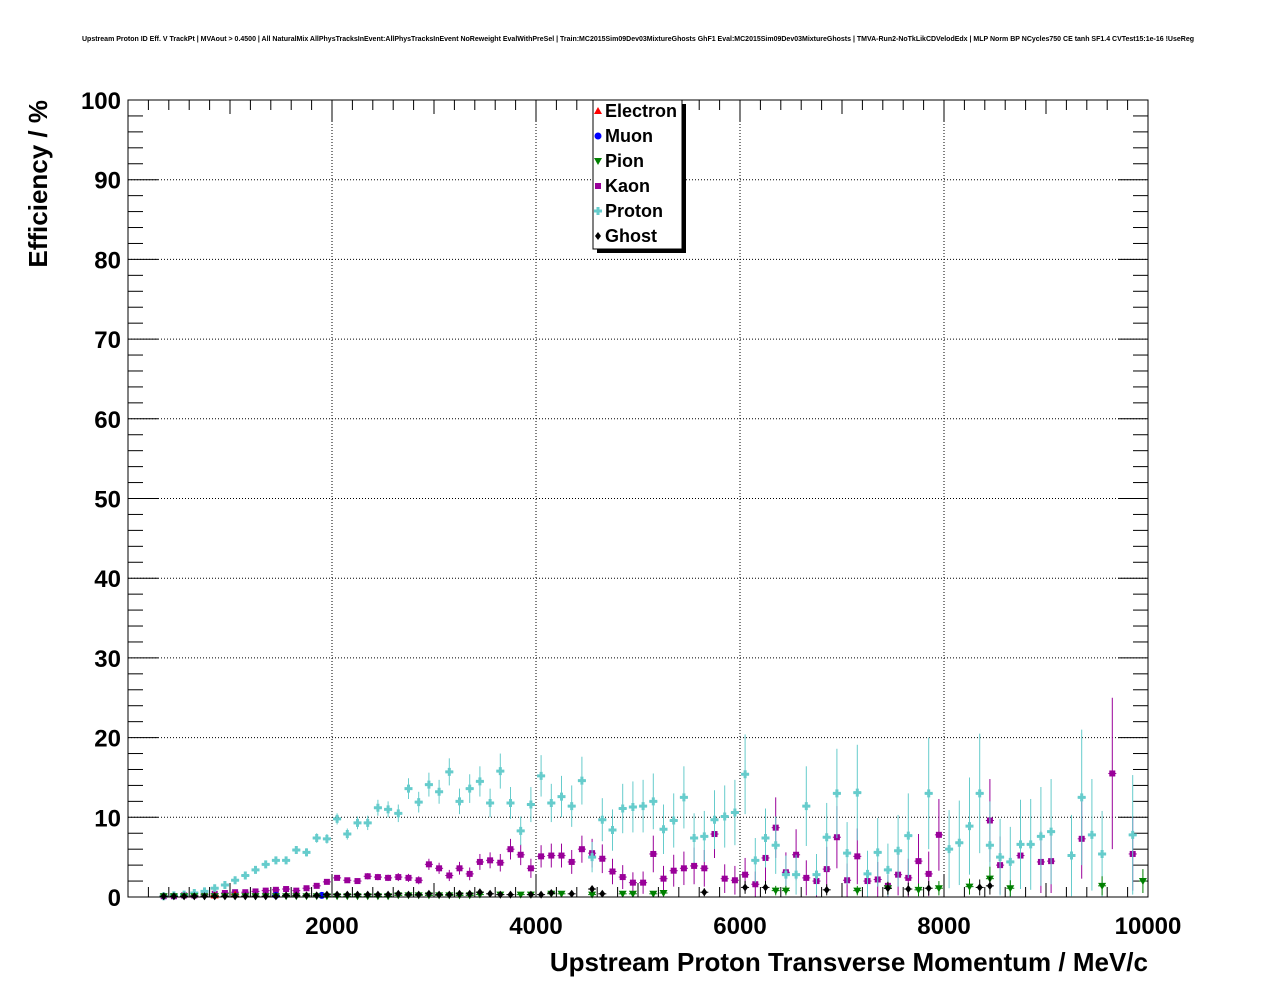 The width and height of the screenshot is (1276, 996). I want to click on x-tick-label: 6000, so click(739, 926).